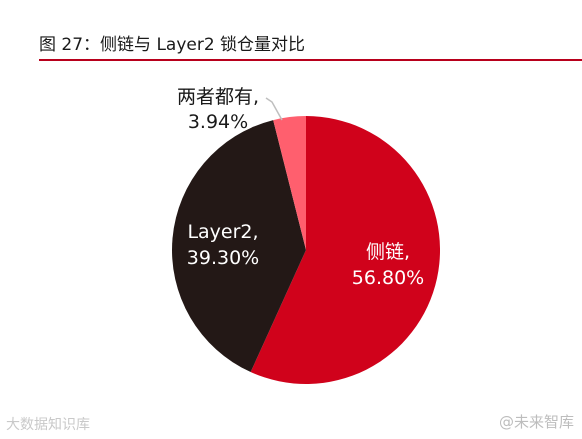 Image resolution: width=582 pixels, height=439 pixels. I want to click on title-rule, so click(310, 60).